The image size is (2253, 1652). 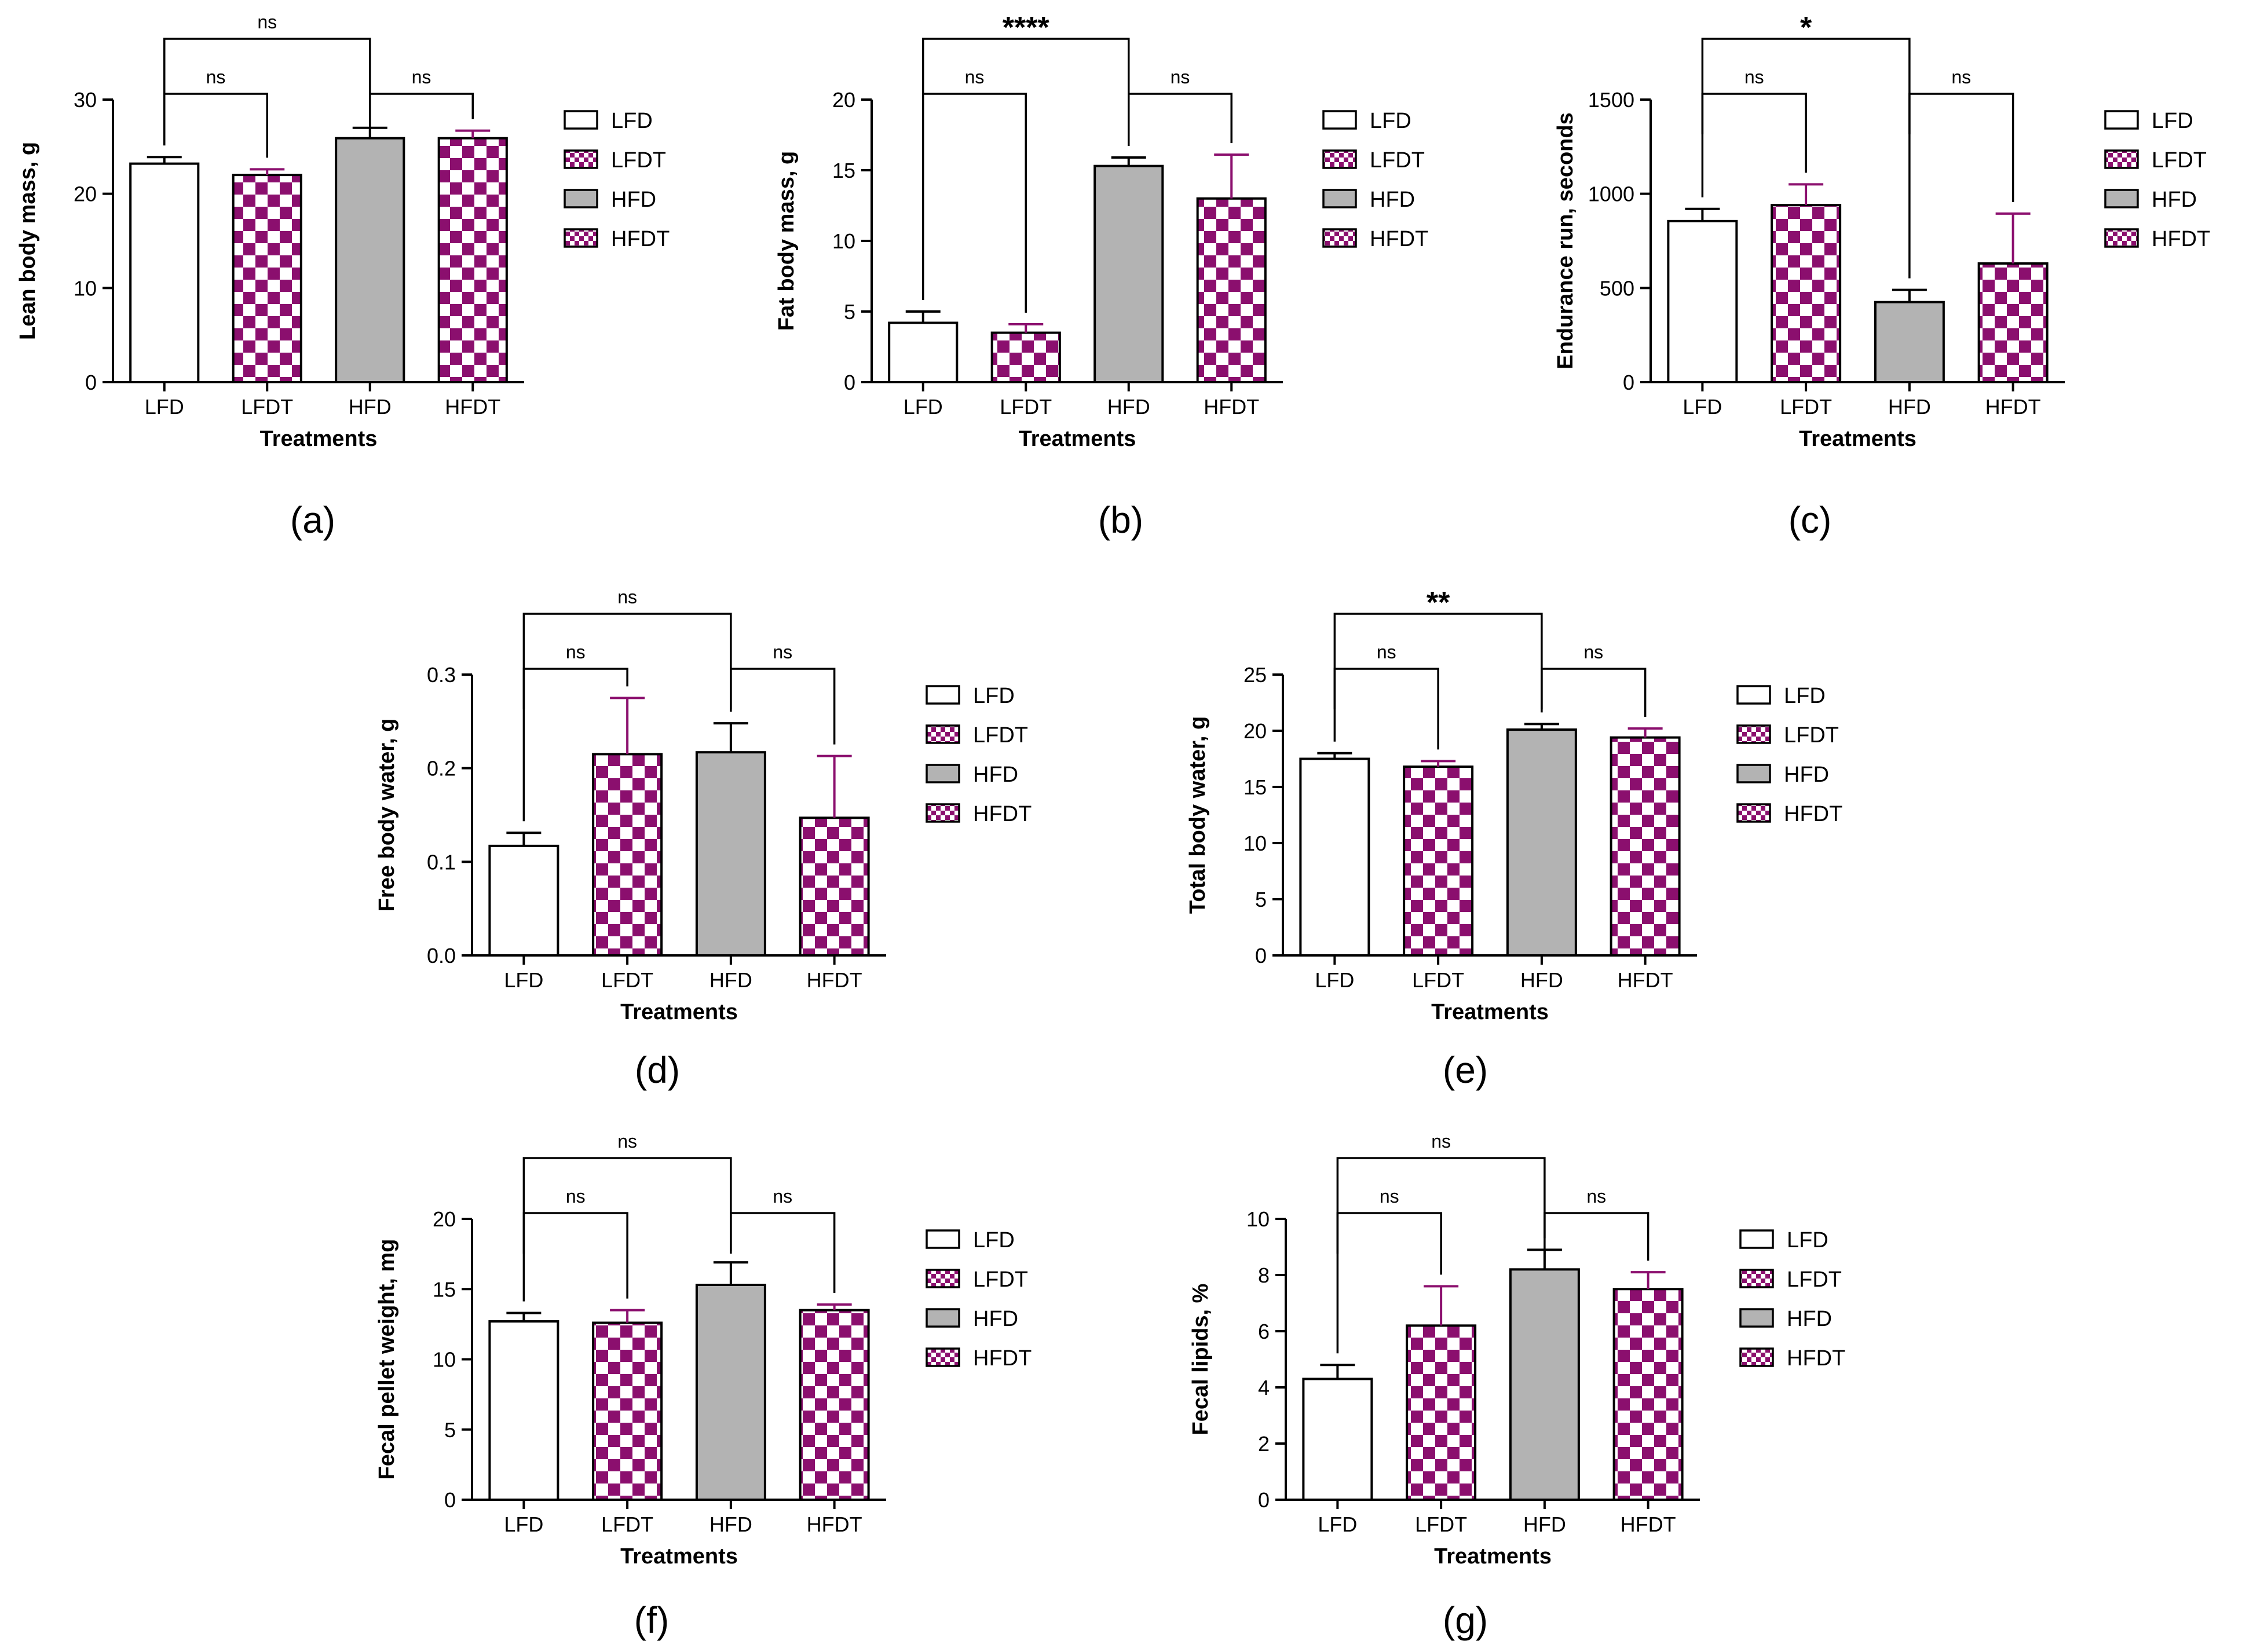 What do you see at coordinates (444, 1219) in the screenshot?
I see `y-tick-label: 20` at bounding box center [444, 1219].